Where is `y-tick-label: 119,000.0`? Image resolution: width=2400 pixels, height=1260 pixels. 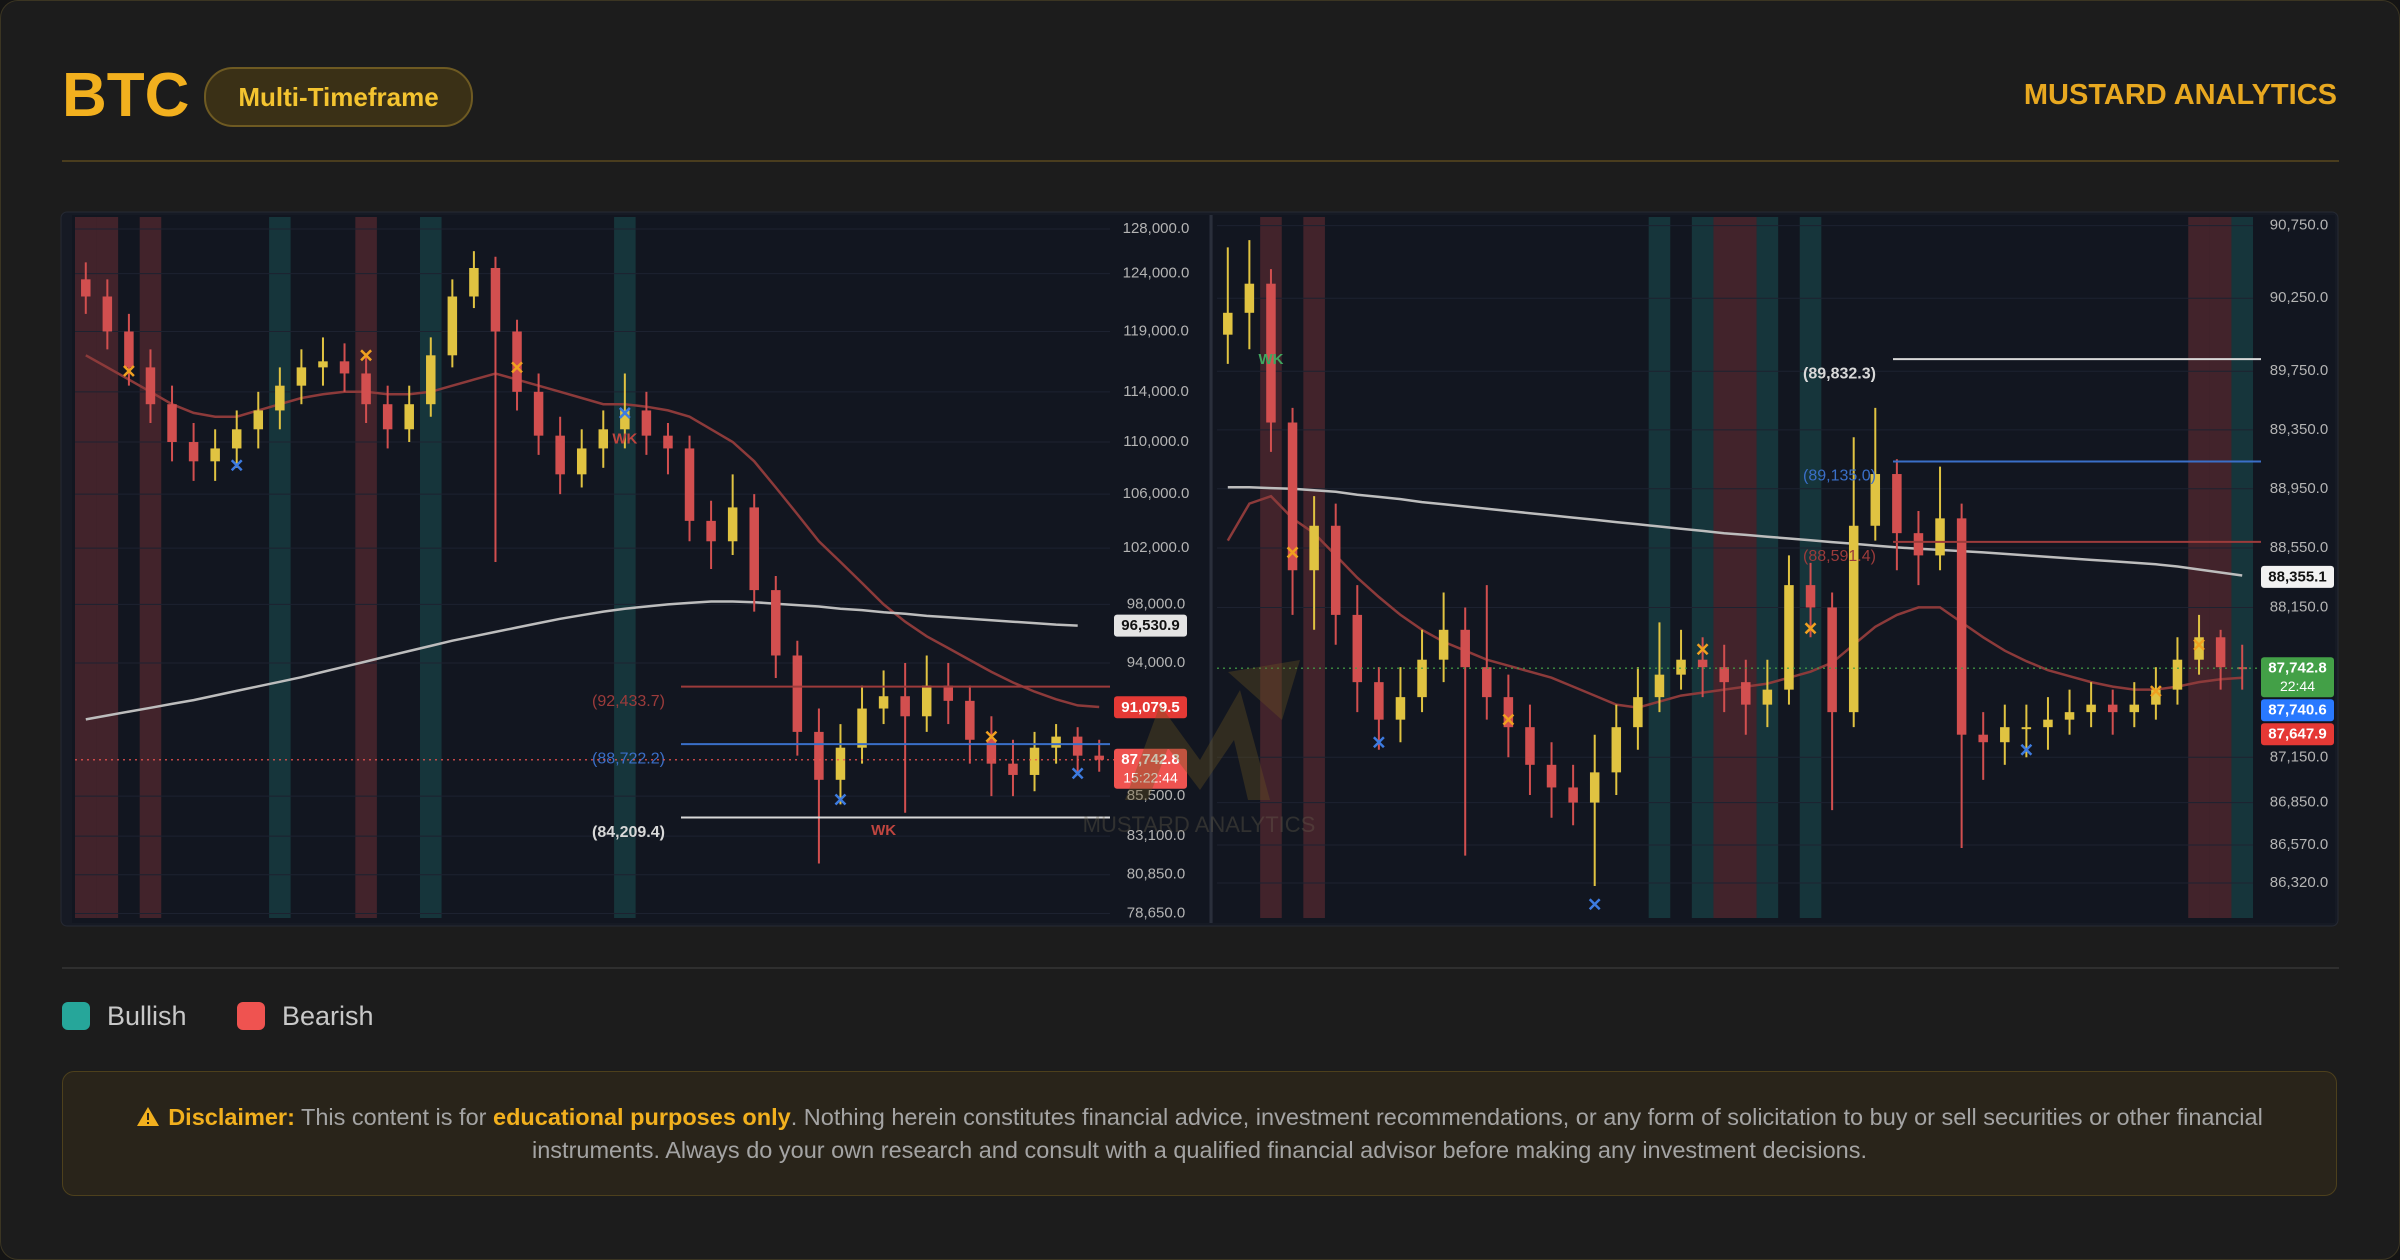 y-tick-label: 119,000.0 is located at coordinates (1156, 330).